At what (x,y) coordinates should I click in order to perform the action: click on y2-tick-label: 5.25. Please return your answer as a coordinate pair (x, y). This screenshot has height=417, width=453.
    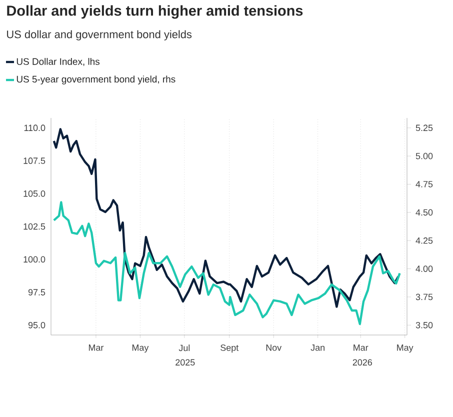
    Looking at the image, I should click on (424, 128).